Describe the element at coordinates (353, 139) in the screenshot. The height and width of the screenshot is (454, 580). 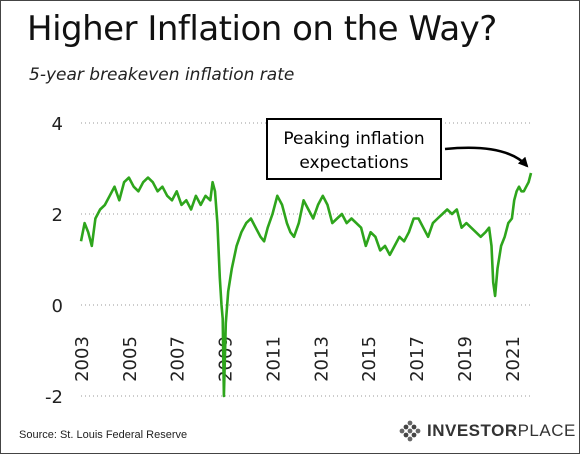
I see `annotation-text-line-1: Peaking inflation` at that location.